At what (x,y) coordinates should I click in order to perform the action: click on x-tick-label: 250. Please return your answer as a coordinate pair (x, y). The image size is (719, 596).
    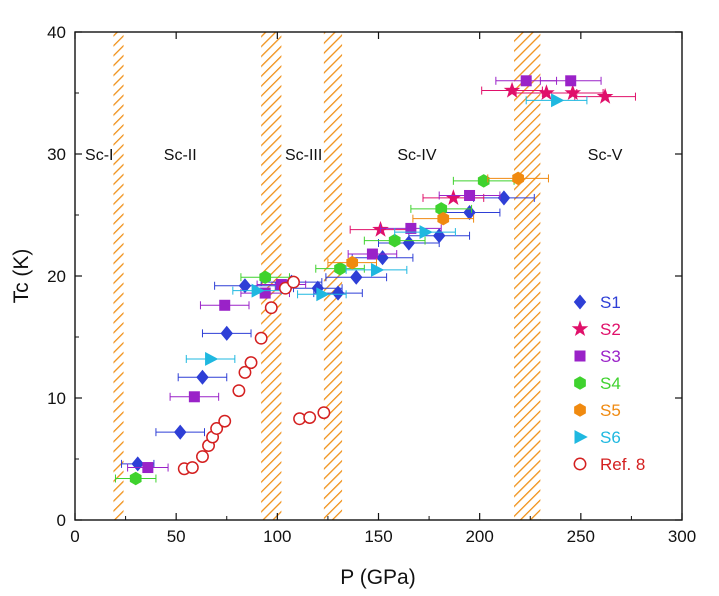
    Looking at the image, I should click on (581, 536).